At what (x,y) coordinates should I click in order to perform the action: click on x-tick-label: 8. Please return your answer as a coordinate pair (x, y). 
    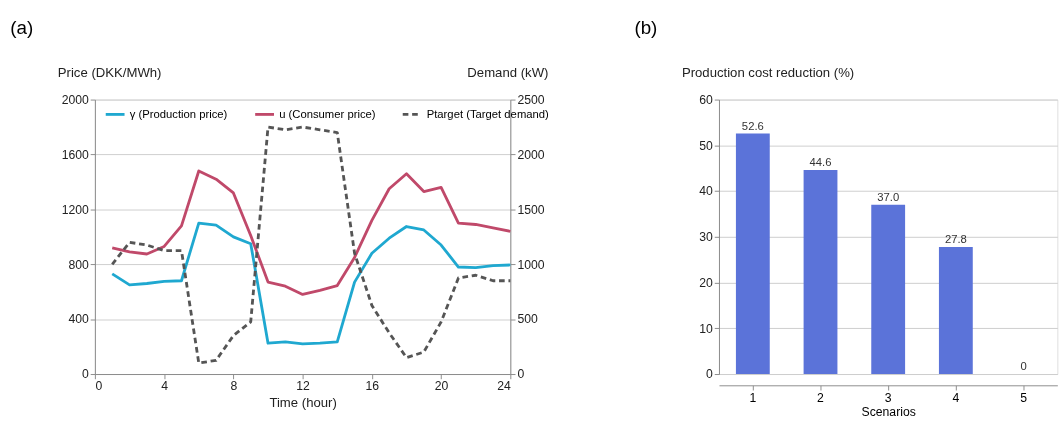
    Looking at the image, I should click on (234, 386).